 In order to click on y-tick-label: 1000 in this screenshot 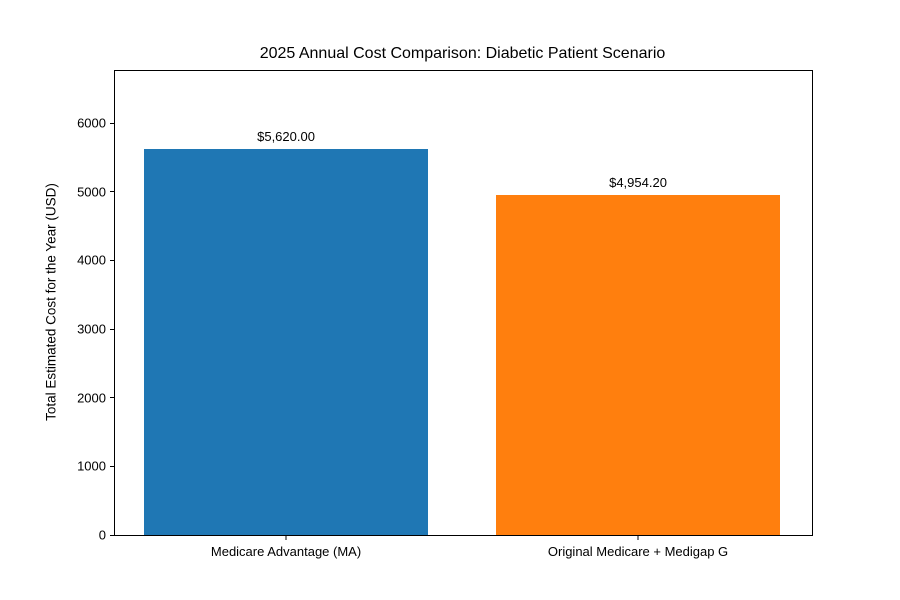, I will do `click(91, 466)`.